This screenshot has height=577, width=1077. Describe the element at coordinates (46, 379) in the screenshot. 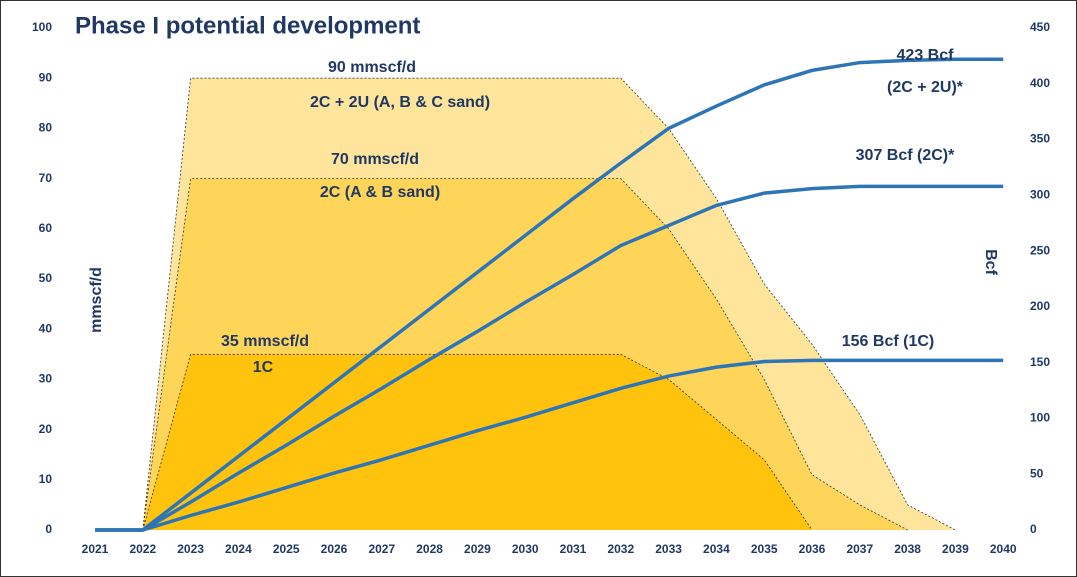

I see `y-tick-label: 30` at that location.